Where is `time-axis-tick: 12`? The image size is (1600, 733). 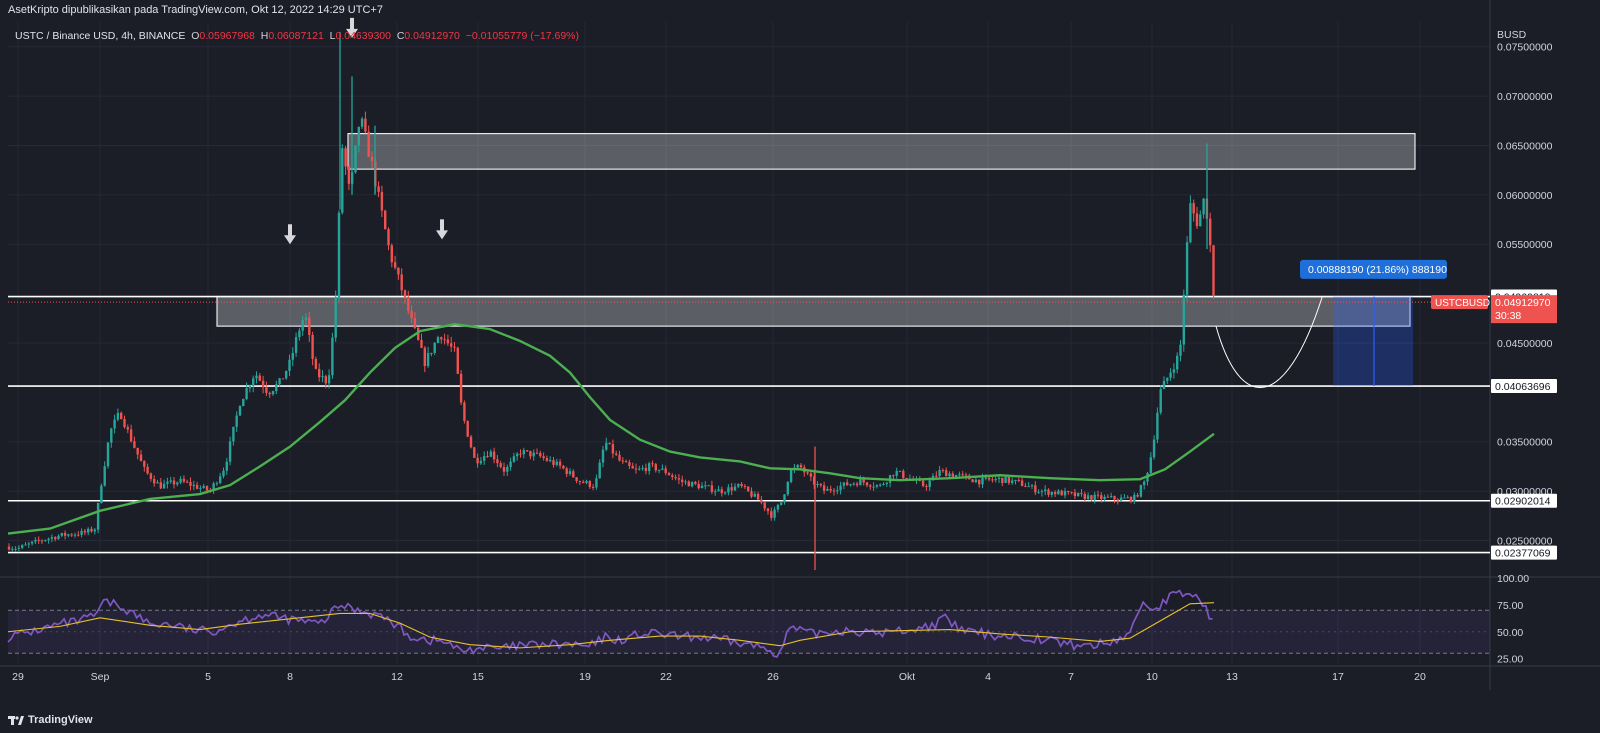 time-axis-tick: 12 is located at coordinates (397, 677).